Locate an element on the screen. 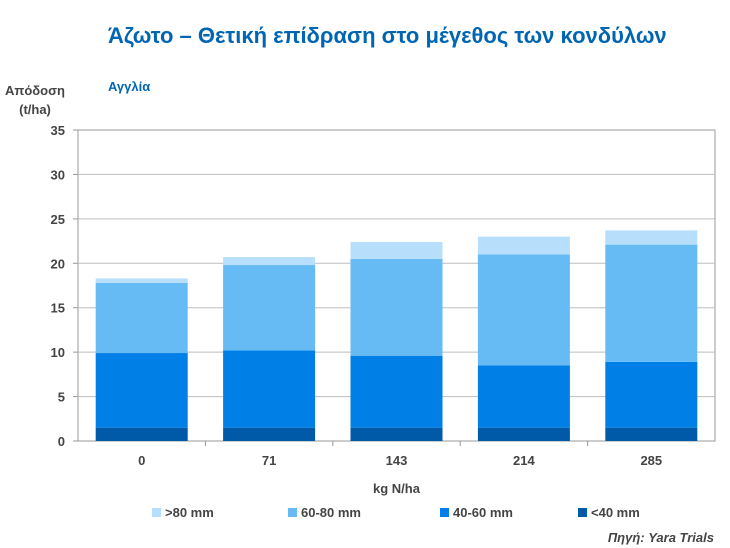 This screenshot has height=548, width=730. legend-label: <40 mm is located at coordinates (615, 512).